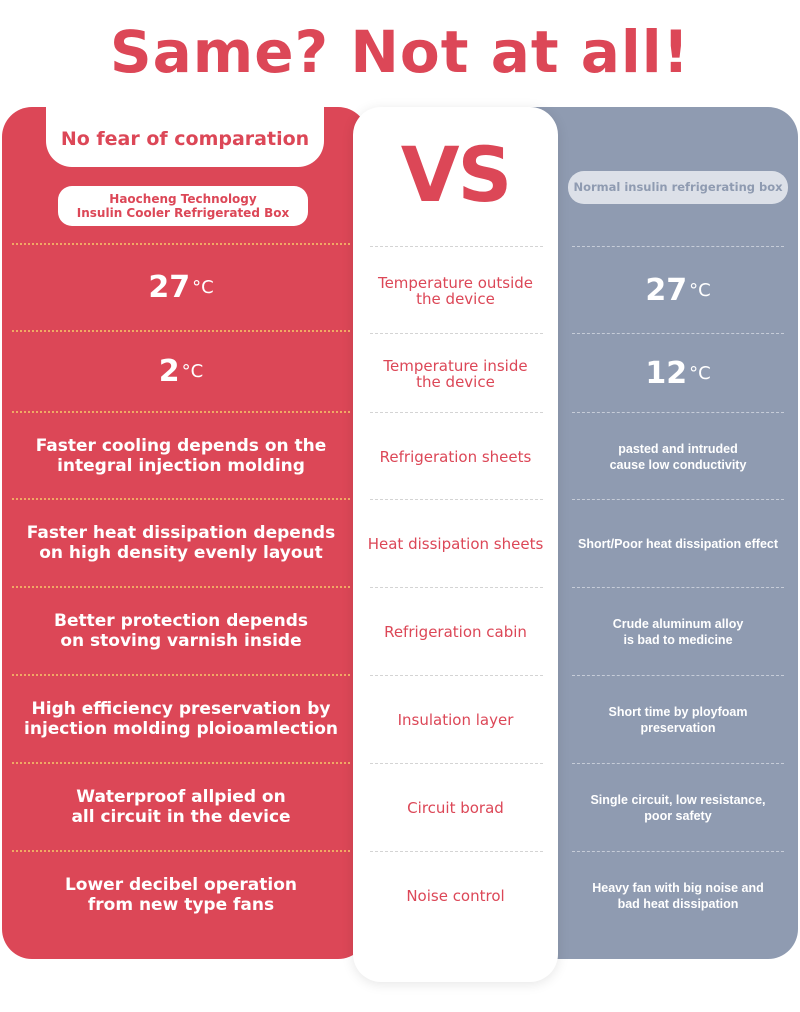  I want to click on normal-outside-temp: 27 °C, so click(678, 291).